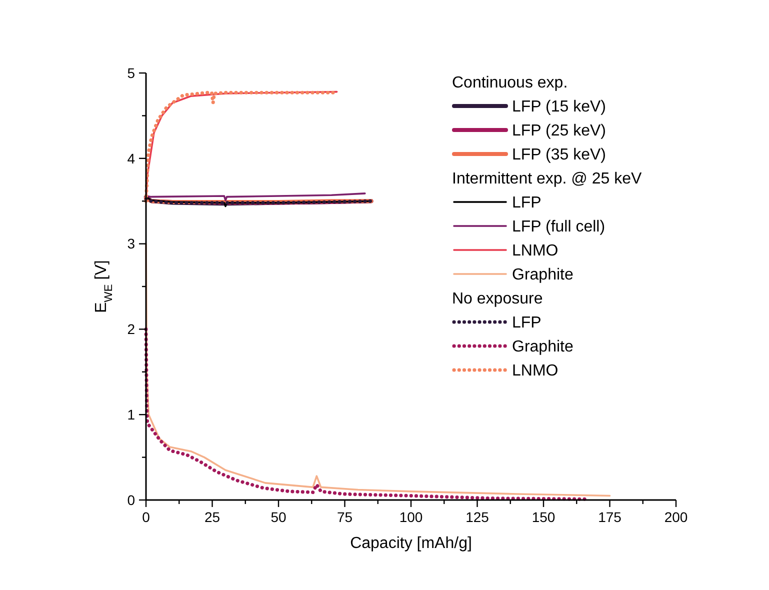 The width and height of the screenshot is (769, 590). I want to click on legend-label: LFP (15 keV), so click(559, 107).